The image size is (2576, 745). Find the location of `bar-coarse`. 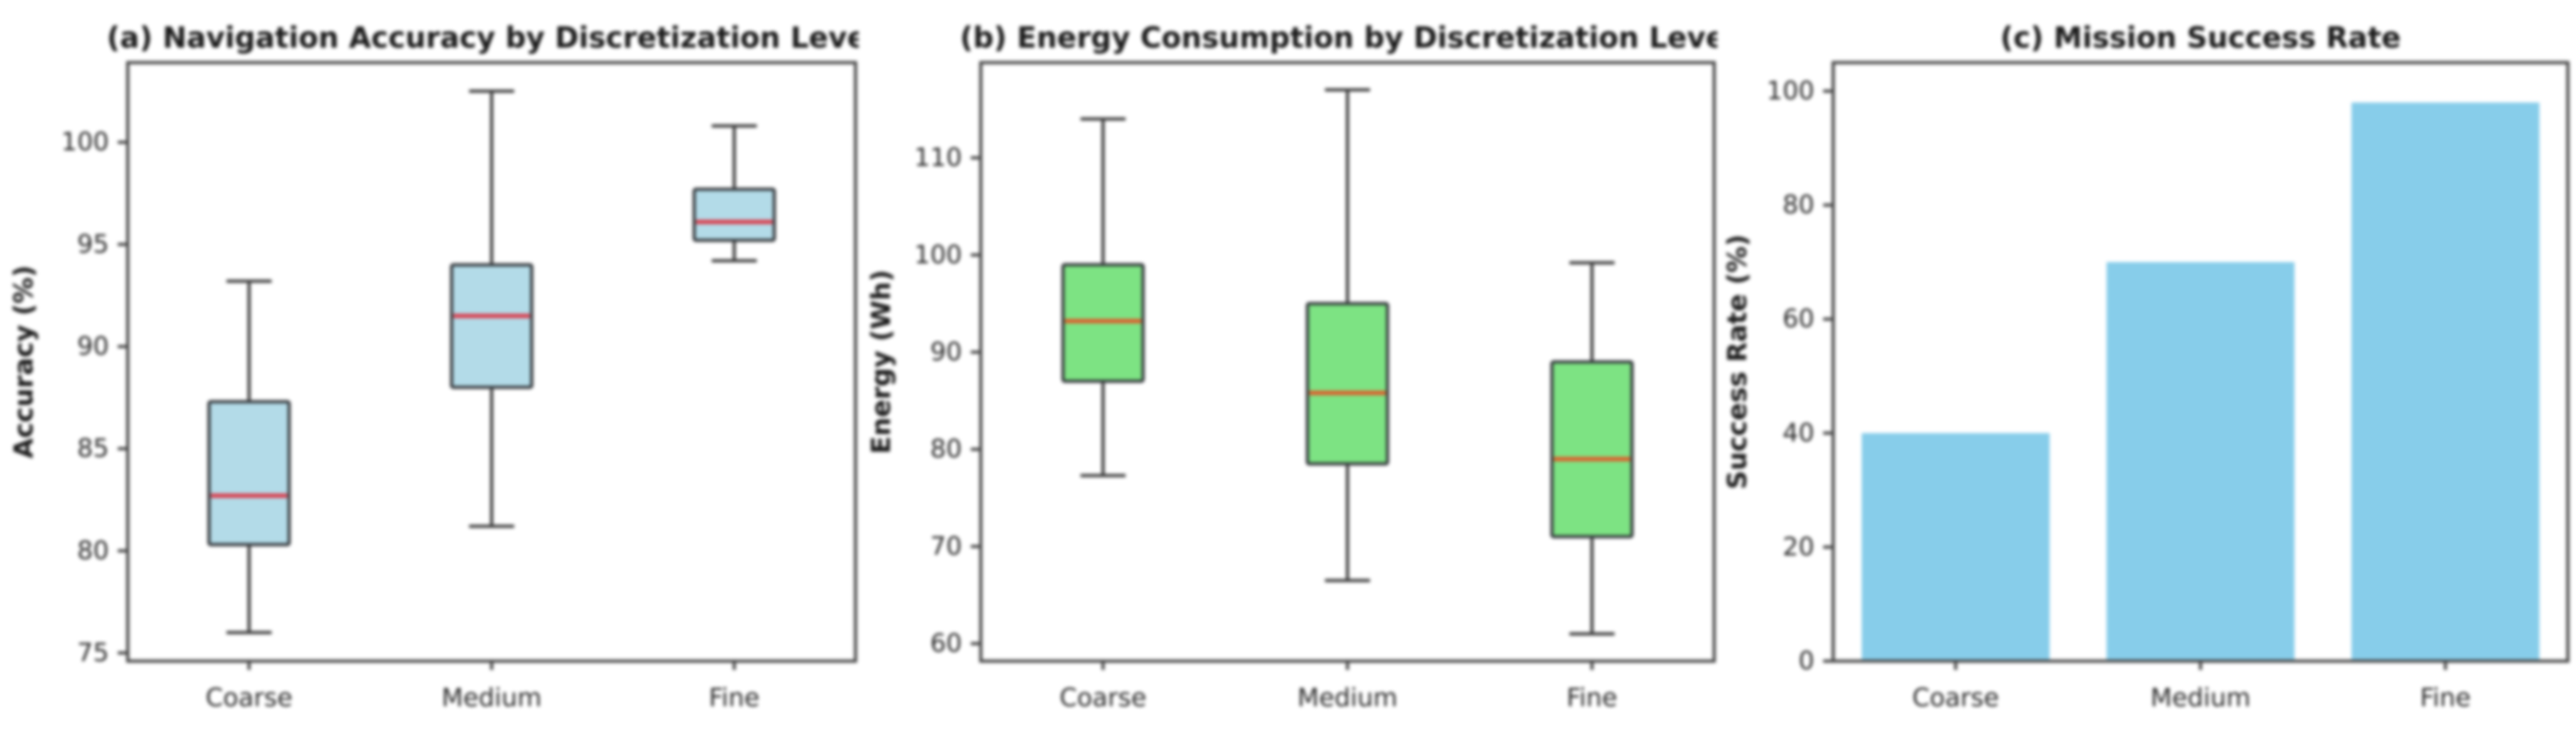

bar-coarse is located at coordinates (1955, 547).